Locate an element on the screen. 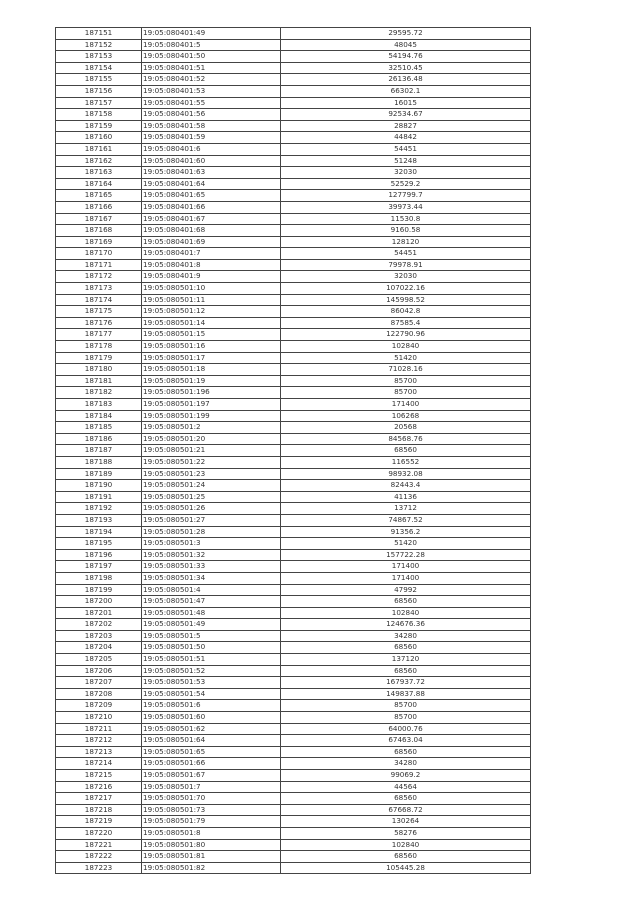  amount-cell: 67463.04 is located at coordinates (405, 740).